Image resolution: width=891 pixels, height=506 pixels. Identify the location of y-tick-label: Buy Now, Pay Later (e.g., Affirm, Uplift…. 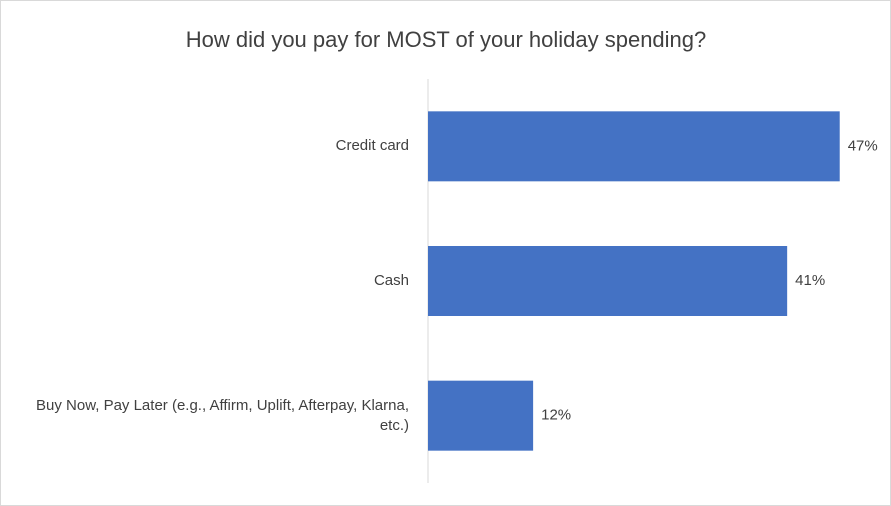
(222, 415).